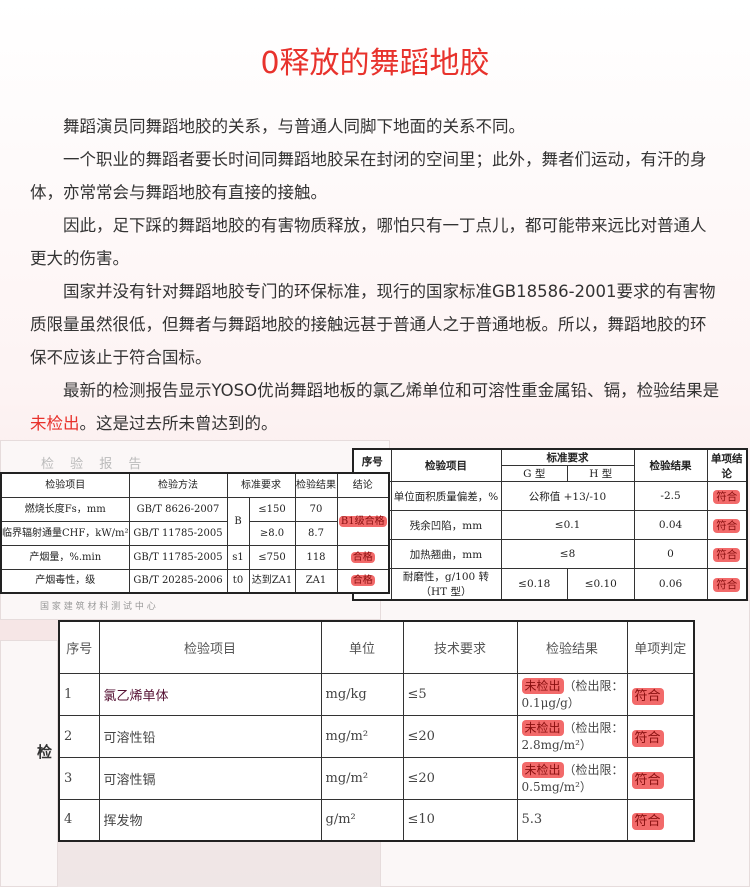 This screenshot has width=750, height=887. I want to click on table-row: 临界辐射通量CHF，kW/m² GB/T 11785-2005 ≥8.0 8.7, so click(194, 533).